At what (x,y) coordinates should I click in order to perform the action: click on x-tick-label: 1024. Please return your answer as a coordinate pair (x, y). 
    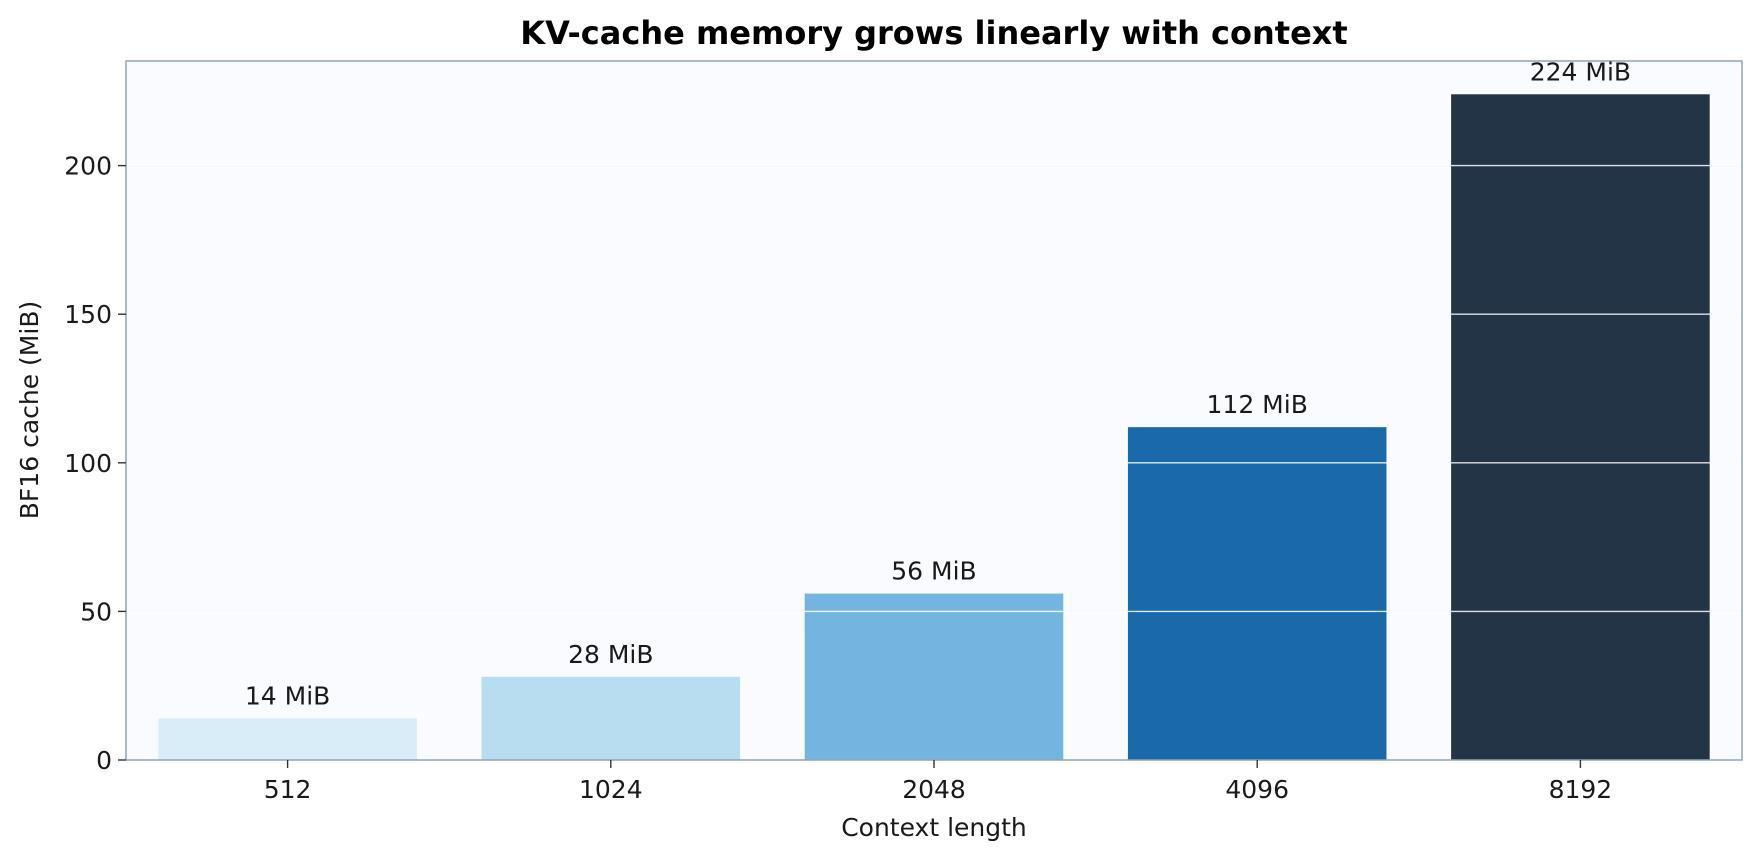
    Looking at the image, I should click on (611, 789).